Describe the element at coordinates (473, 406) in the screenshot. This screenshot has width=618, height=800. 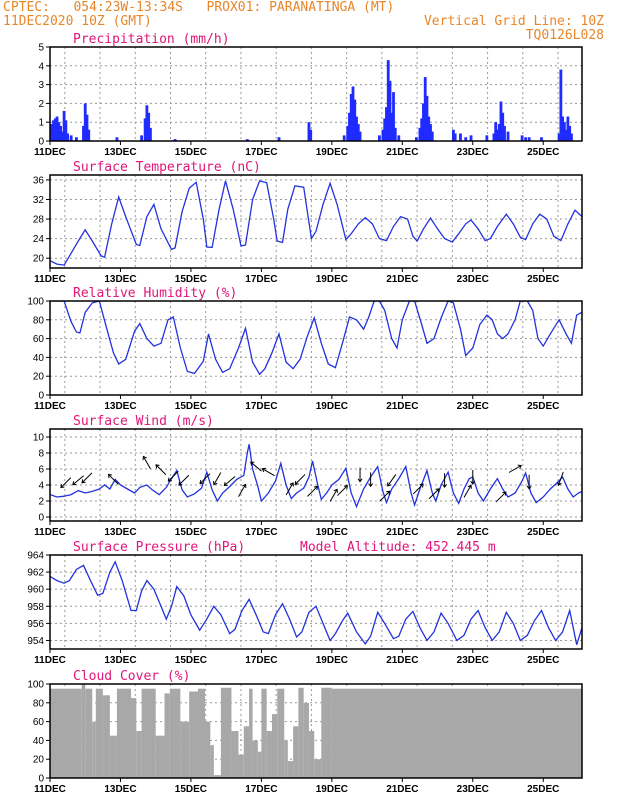
I see `x-tick-label: 23DEC` at that location.